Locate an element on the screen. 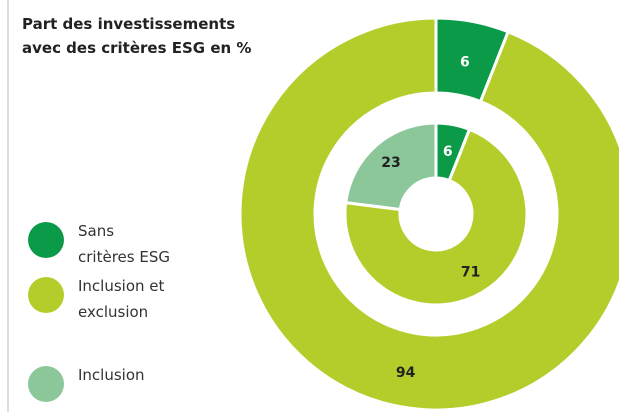 The height and width of the screenshot is (412, 619). slice-label: 23 is located at coordinates (390, 163).